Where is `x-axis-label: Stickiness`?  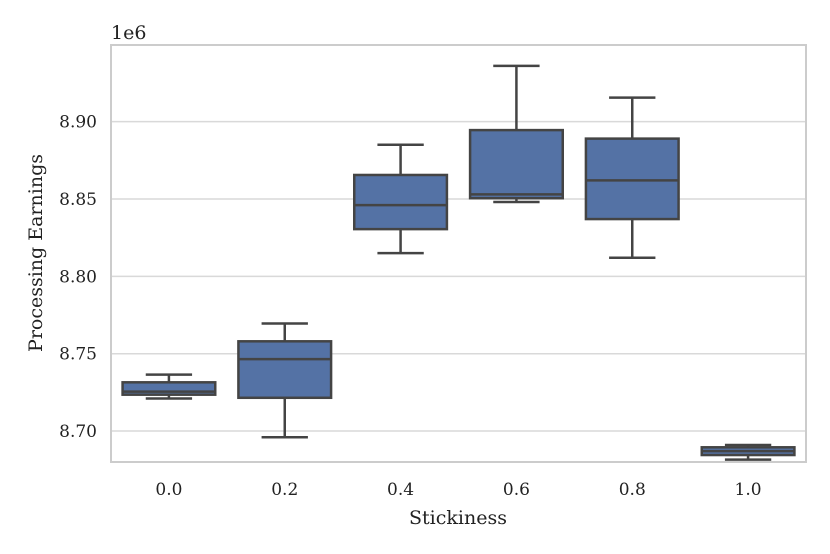
x-axis-label: Stickiness is located at coordinates (458, 518).